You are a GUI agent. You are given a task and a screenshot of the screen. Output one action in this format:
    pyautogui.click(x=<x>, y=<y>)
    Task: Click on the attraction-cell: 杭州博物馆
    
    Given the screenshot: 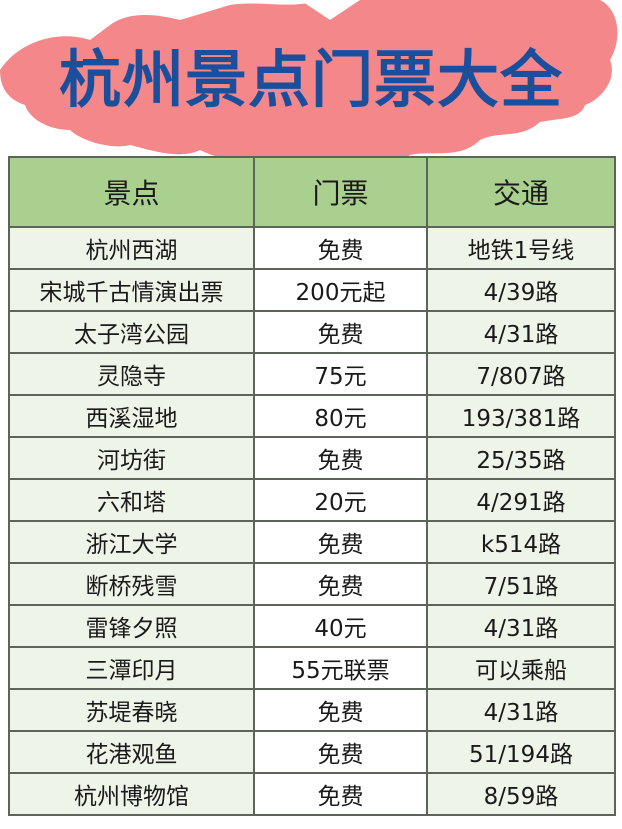 What is the action you would take?
    pyautogui.click(x=131, y=794)
    